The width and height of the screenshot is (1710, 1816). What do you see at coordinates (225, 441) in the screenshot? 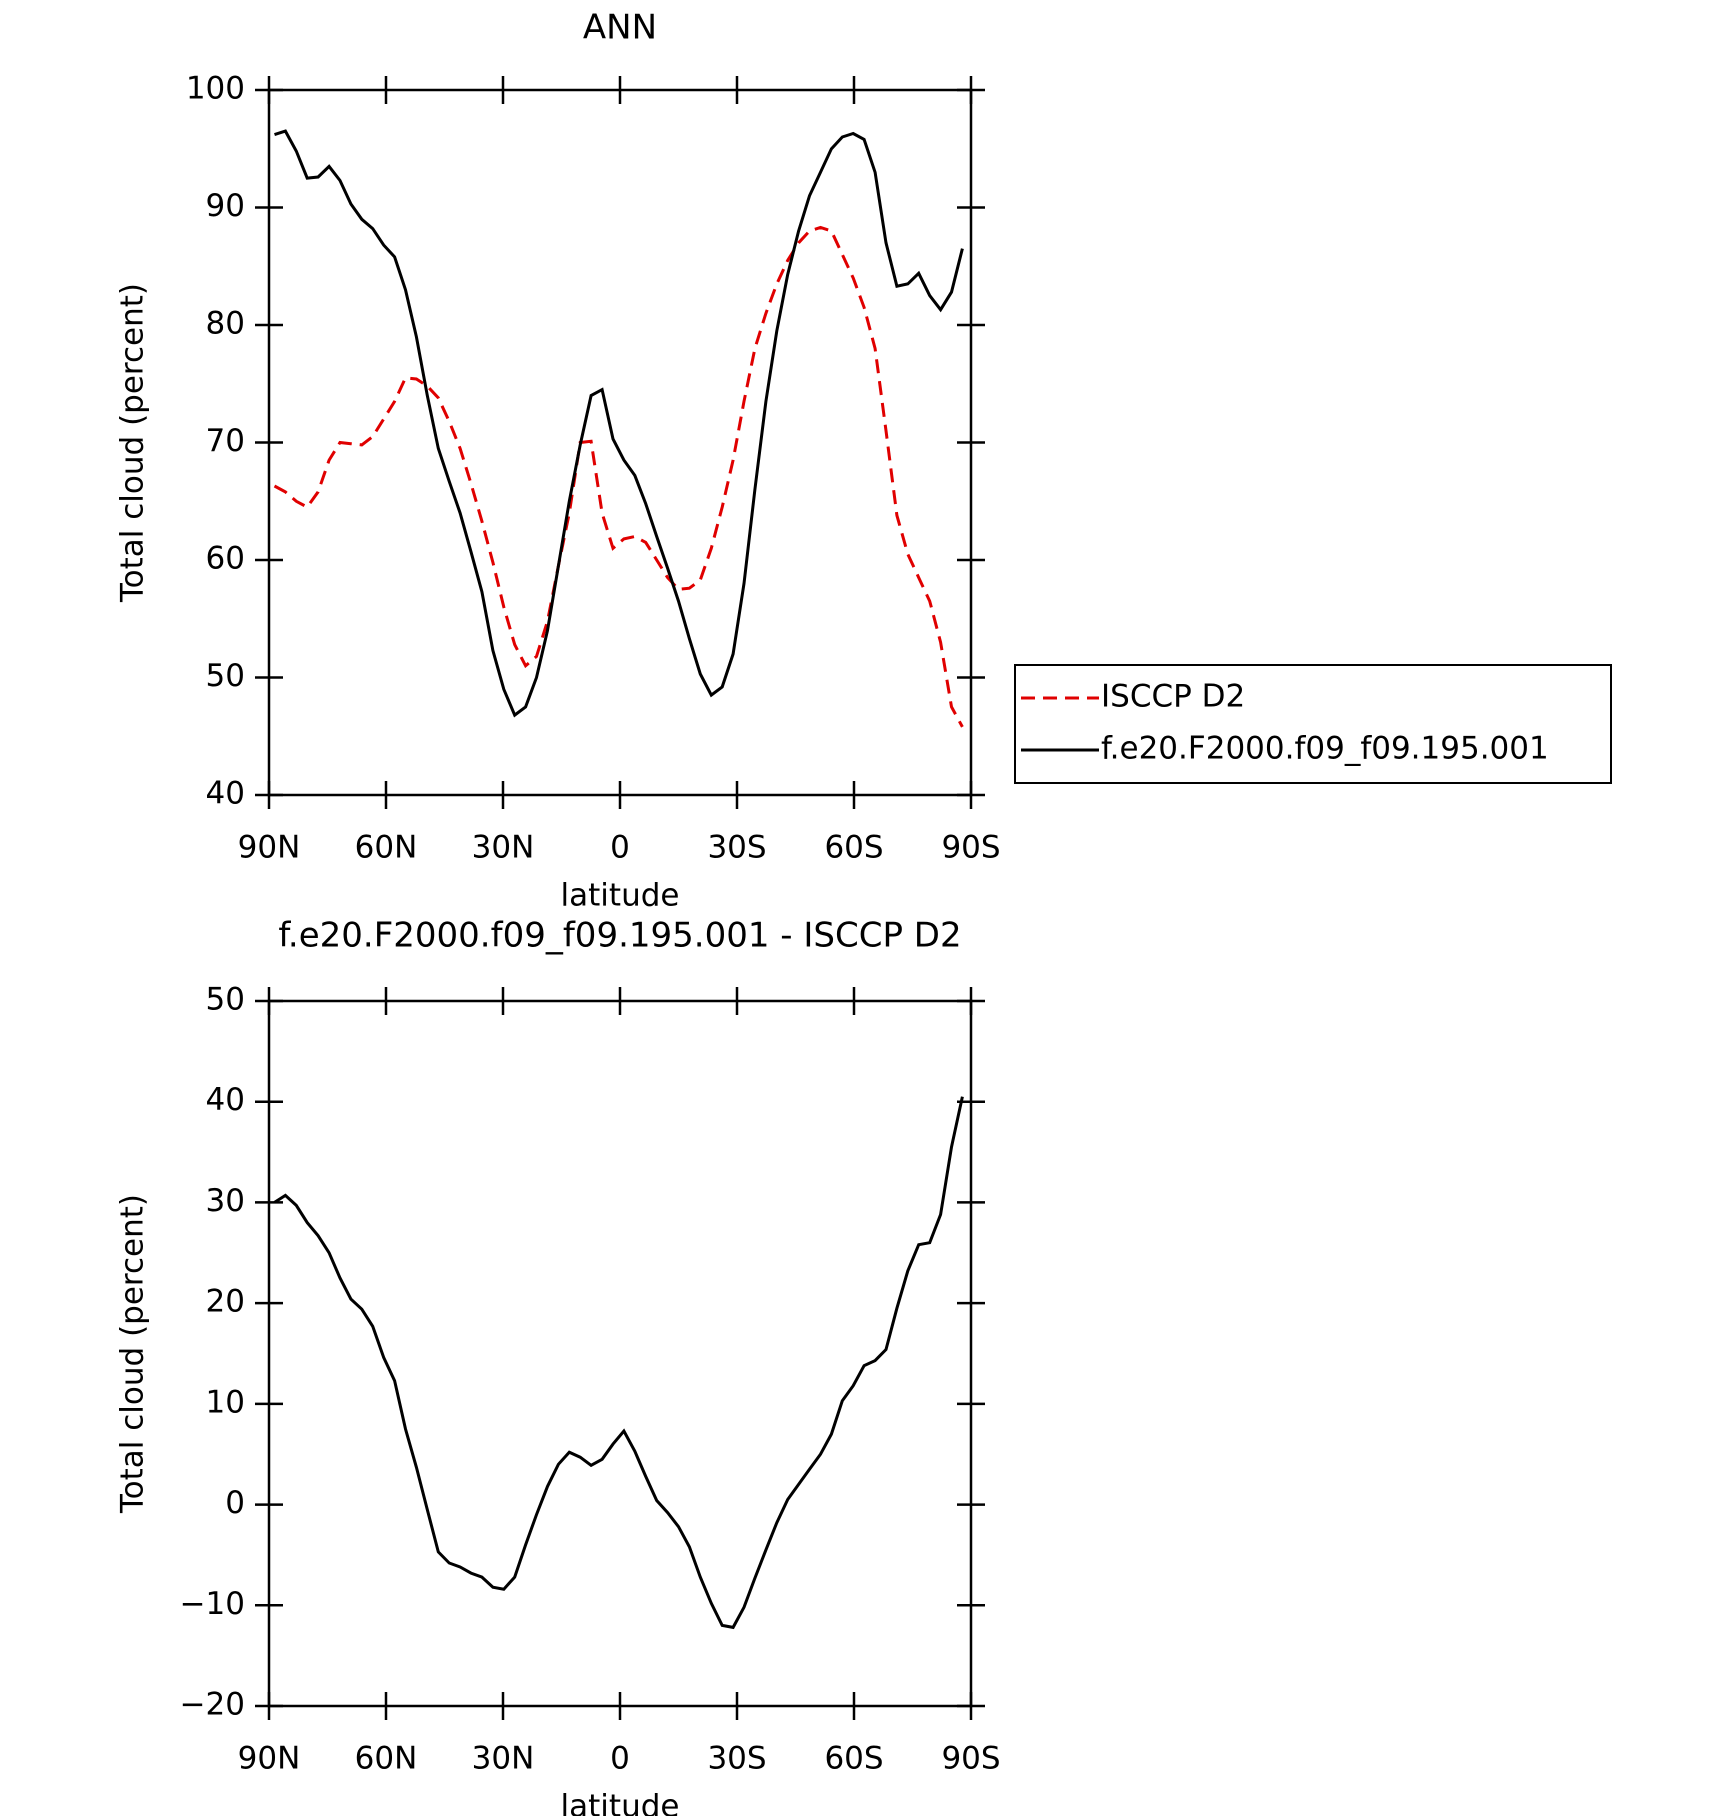
I see `y-tick-label: 70` at bounding box center [225, 441].